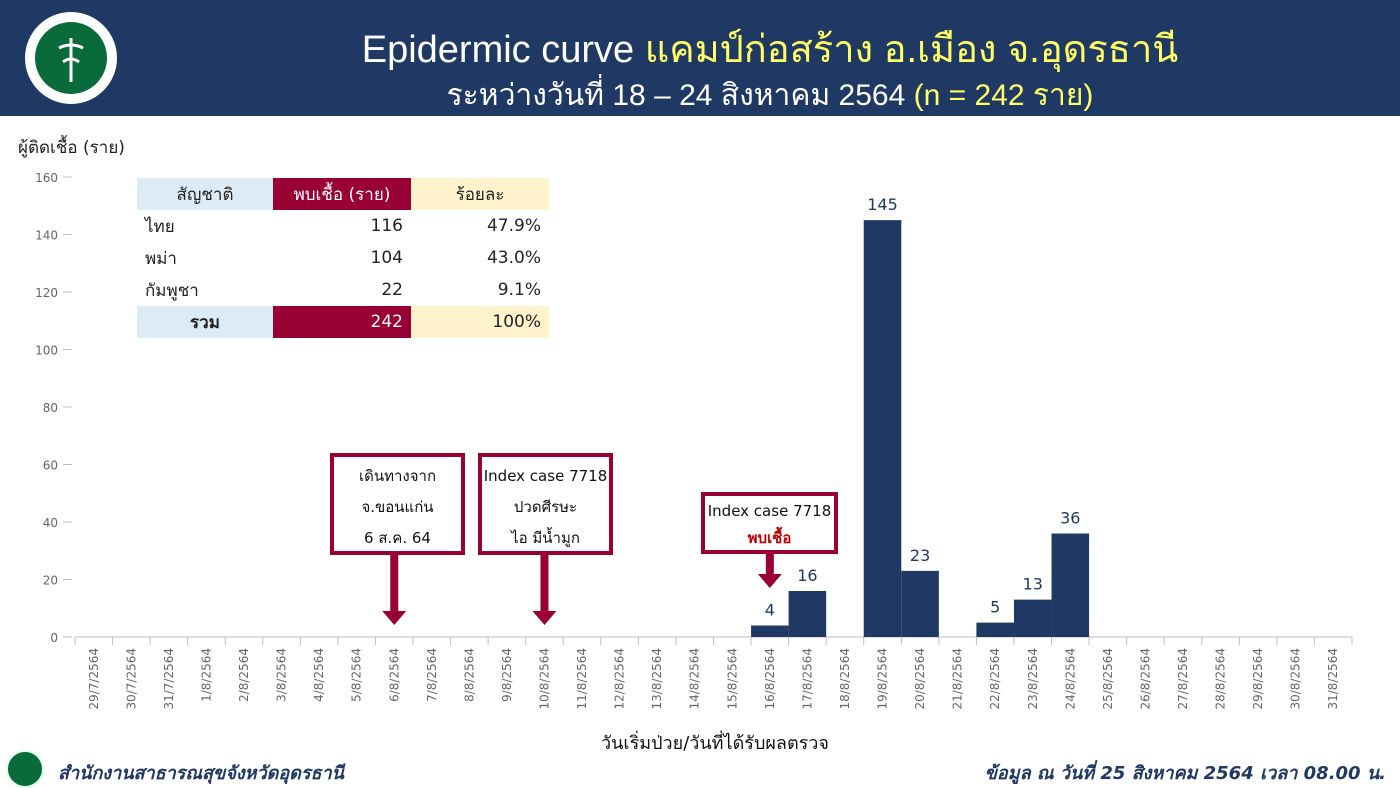 The image size is (1400, 788). I want to click on x-tick-label: 11/8/2564, so click(582, 679).